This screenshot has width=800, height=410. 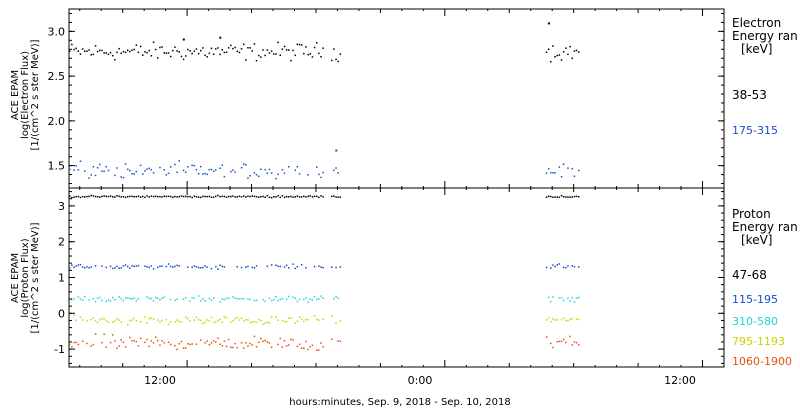 I want to click on y-tick-label: 2.5, so click(x=57, y=76).